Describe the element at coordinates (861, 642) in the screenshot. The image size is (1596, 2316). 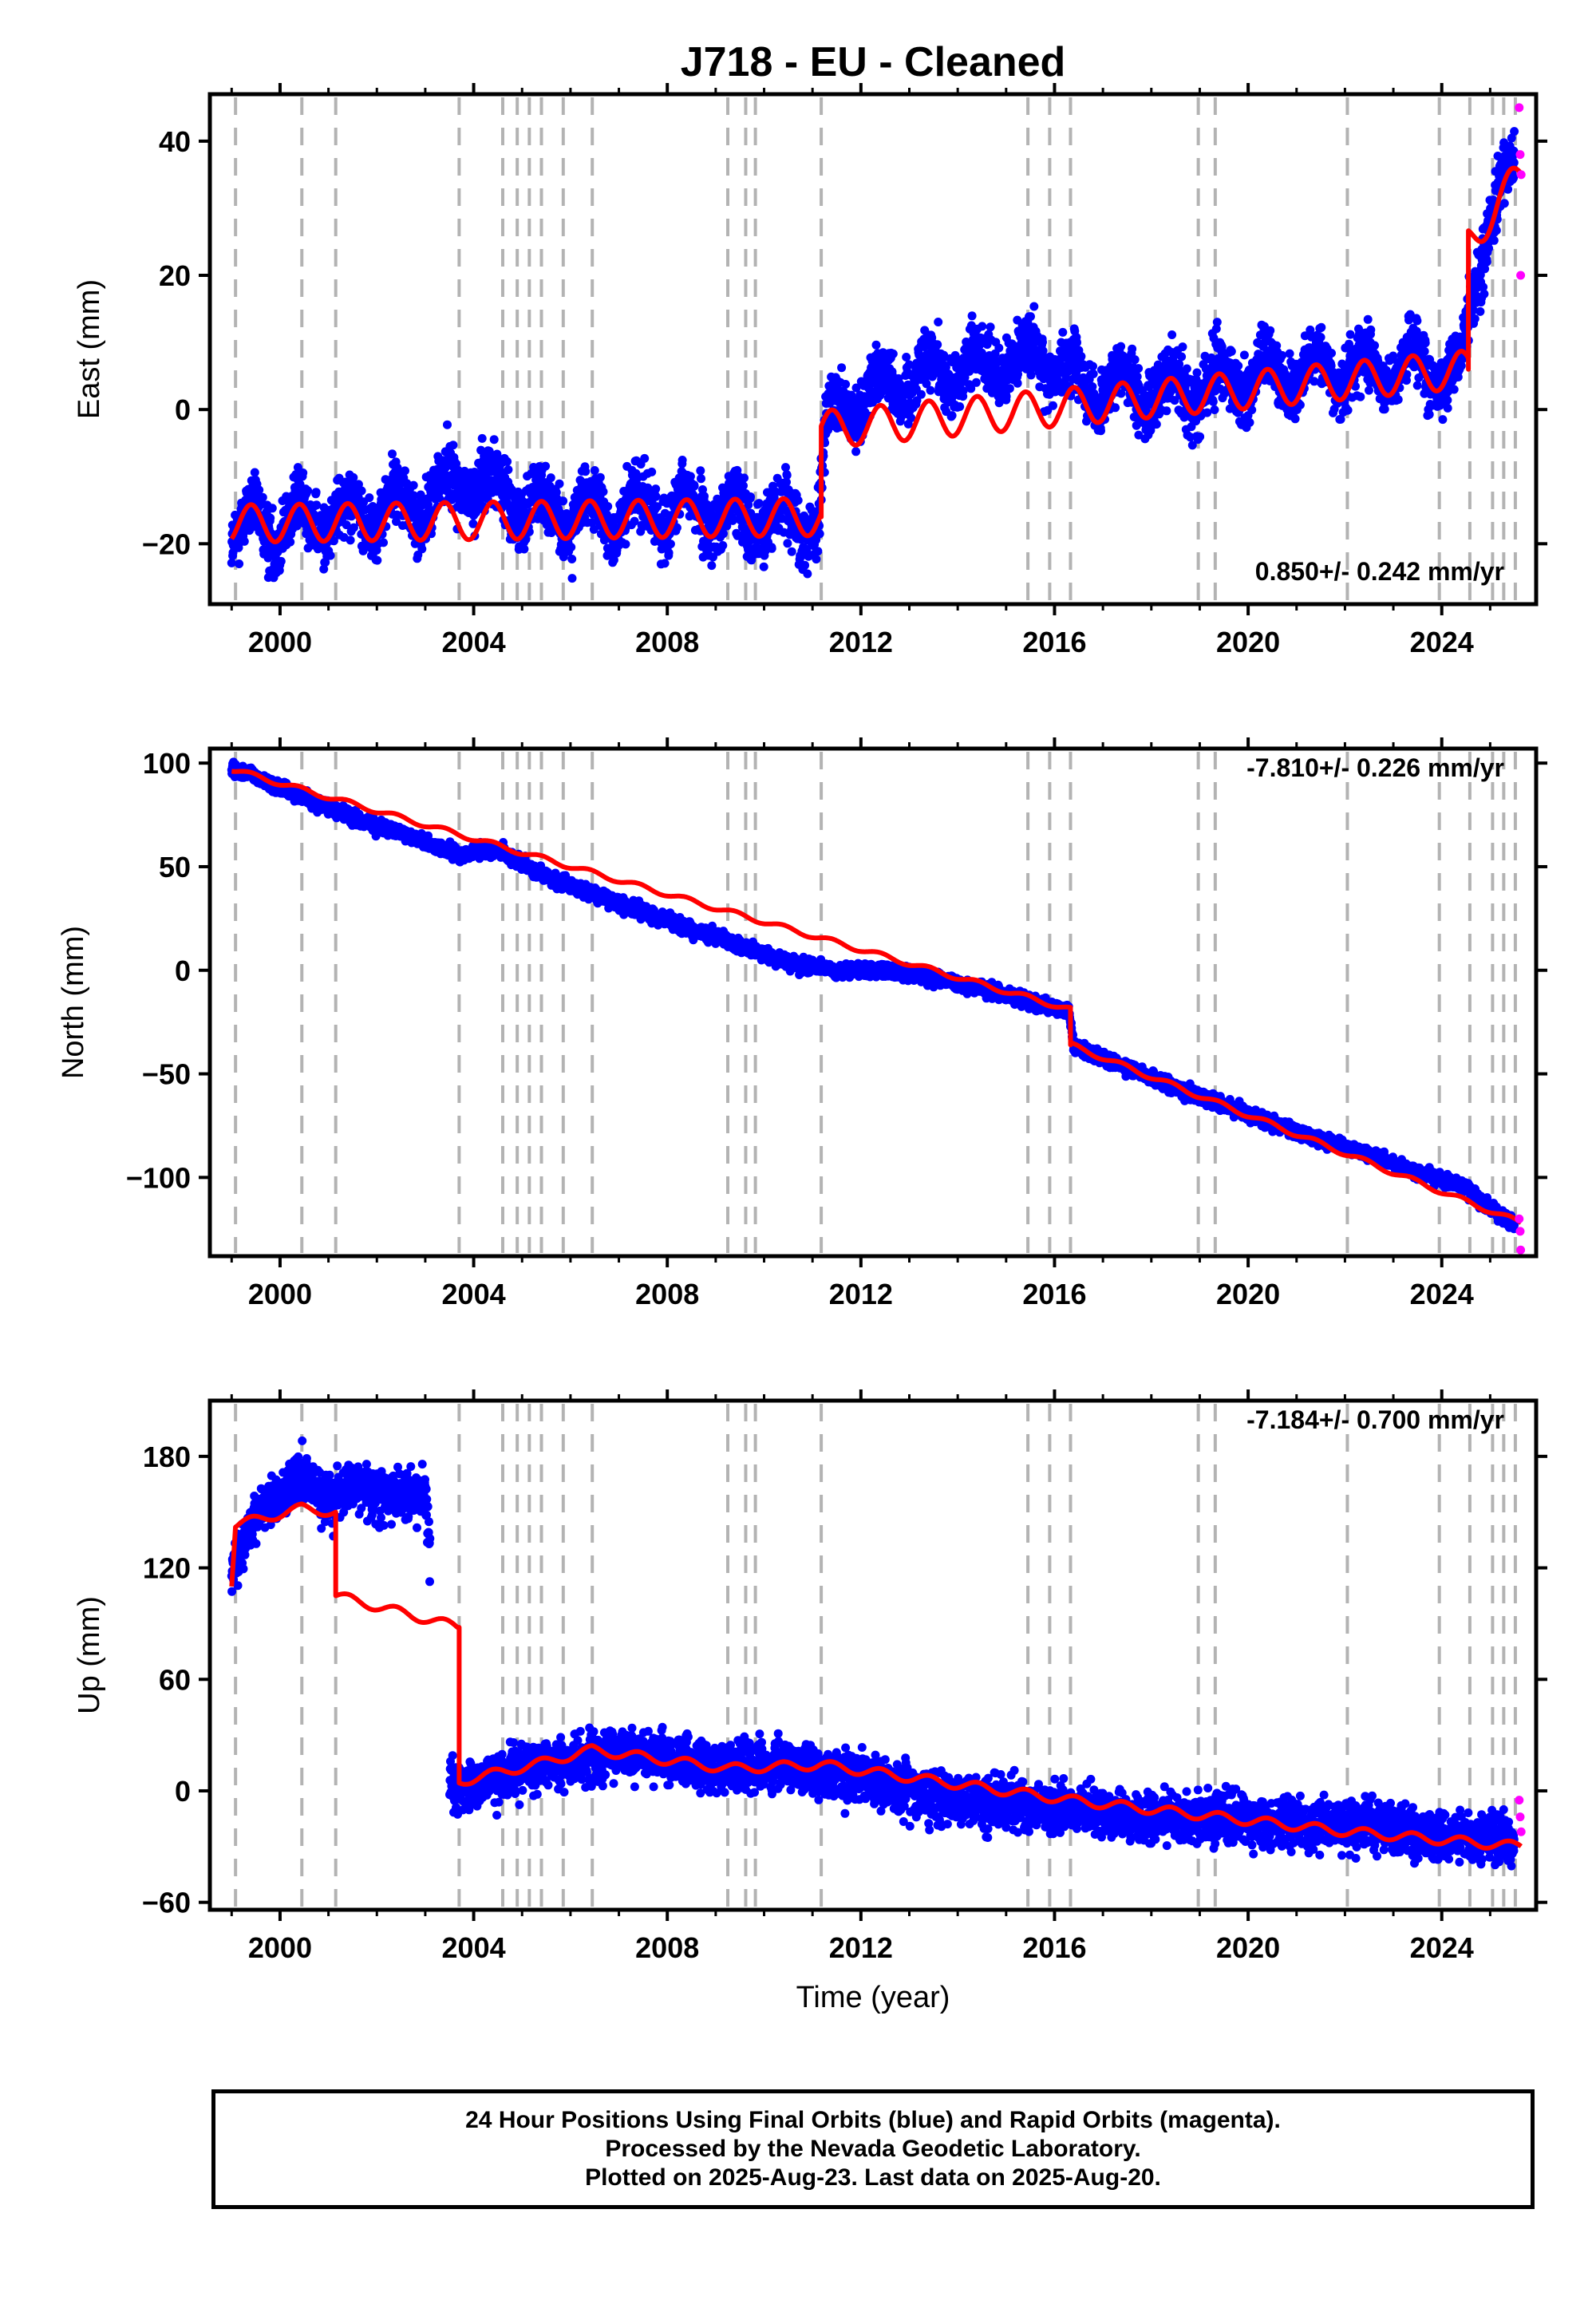
I see `x-tick-label: 2012` at that location.